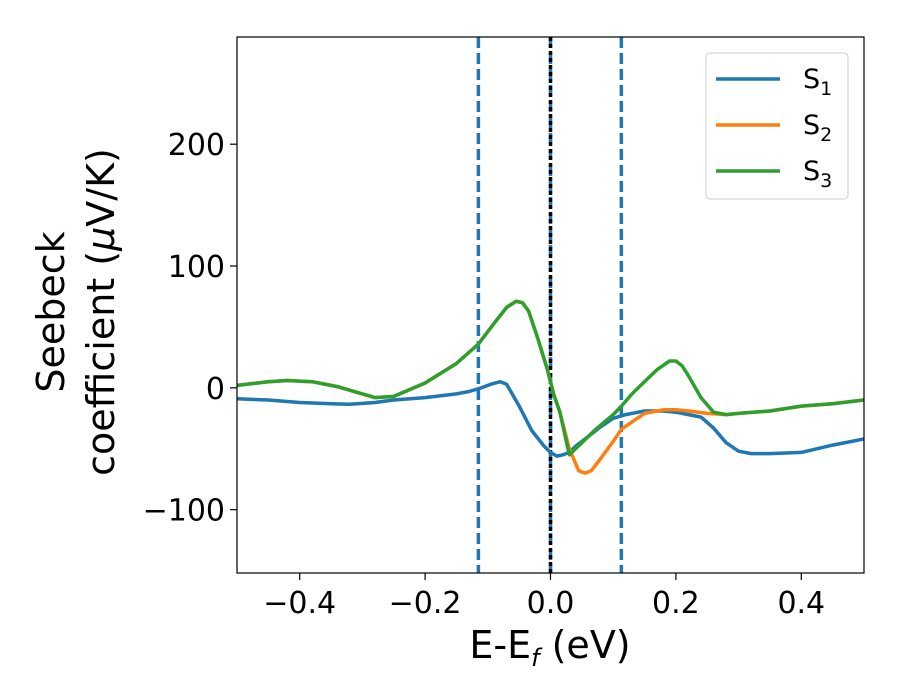 The width and height of the screenshot is (900, 700). Describe the element at coordinates (425, 603) in the screenshot. I see `x-tick-label: −0.2` at that location.